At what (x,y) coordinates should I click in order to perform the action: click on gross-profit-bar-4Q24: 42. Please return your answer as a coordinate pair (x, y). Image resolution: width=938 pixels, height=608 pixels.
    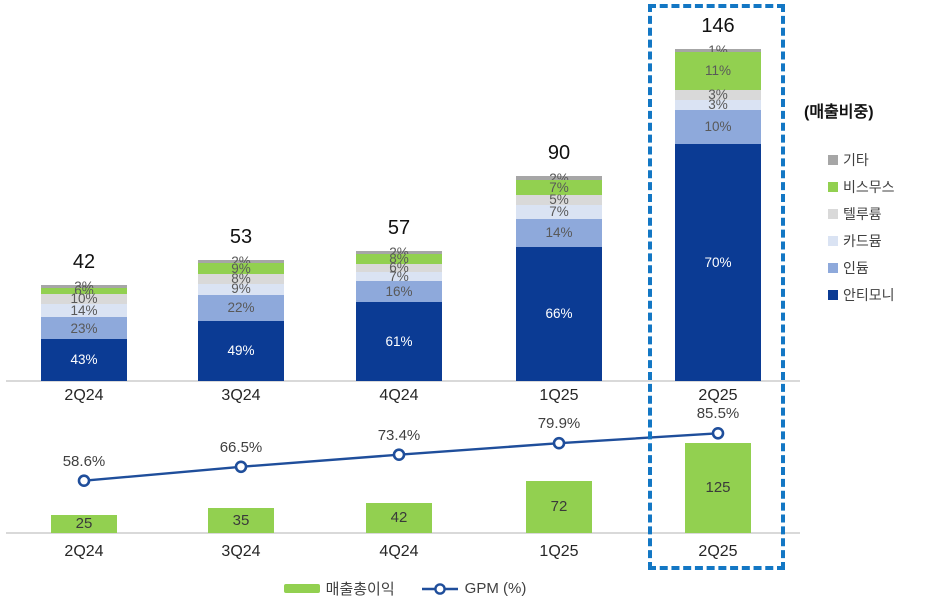
    Looking at the image, I should click on (399, 517).